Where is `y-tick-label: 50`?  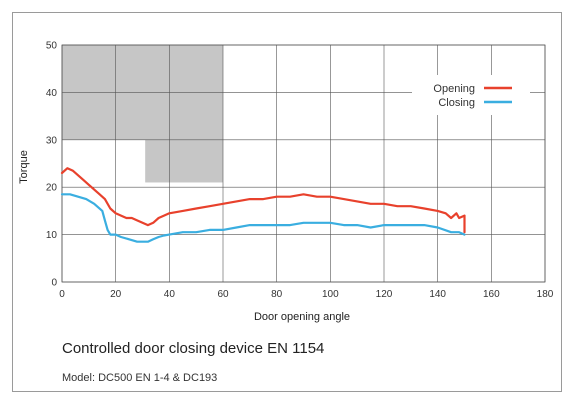
y-tick-label: 50 is located at coordinates (52, 46).